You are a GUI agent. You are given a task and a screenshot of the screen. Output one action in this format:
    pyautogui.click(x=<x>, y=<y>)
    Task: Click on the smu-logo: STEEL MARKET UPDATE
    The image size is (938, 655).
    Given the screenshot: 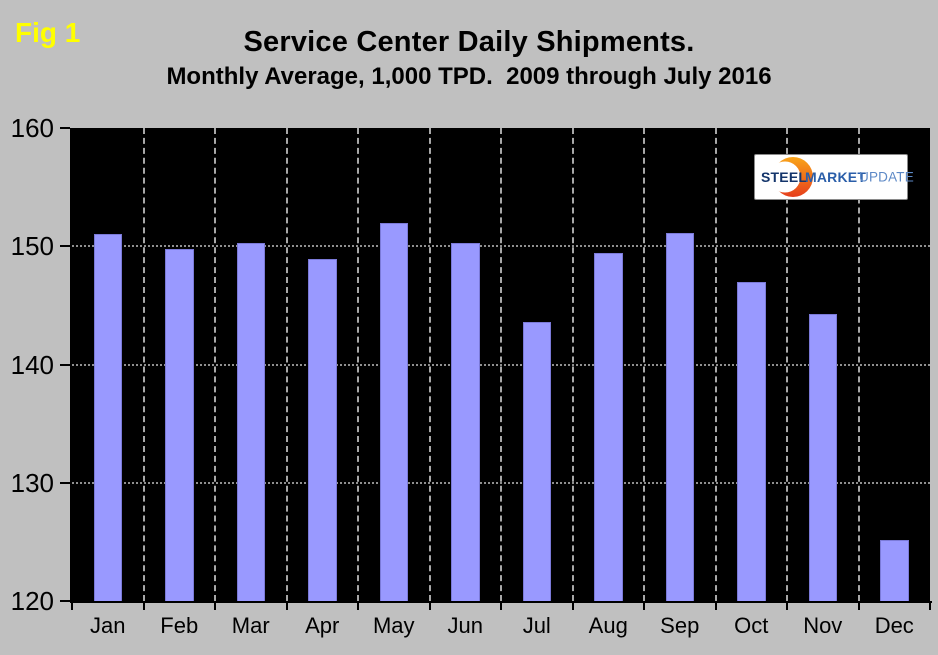 What is the action you would take?
    pyautogui.click(x=834, y=177)
    